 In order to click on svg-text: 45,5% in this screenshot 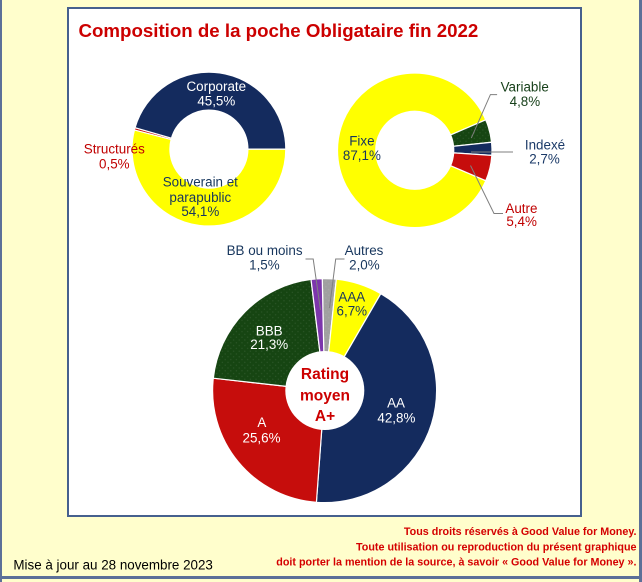, I will do `click(216, 101)`.